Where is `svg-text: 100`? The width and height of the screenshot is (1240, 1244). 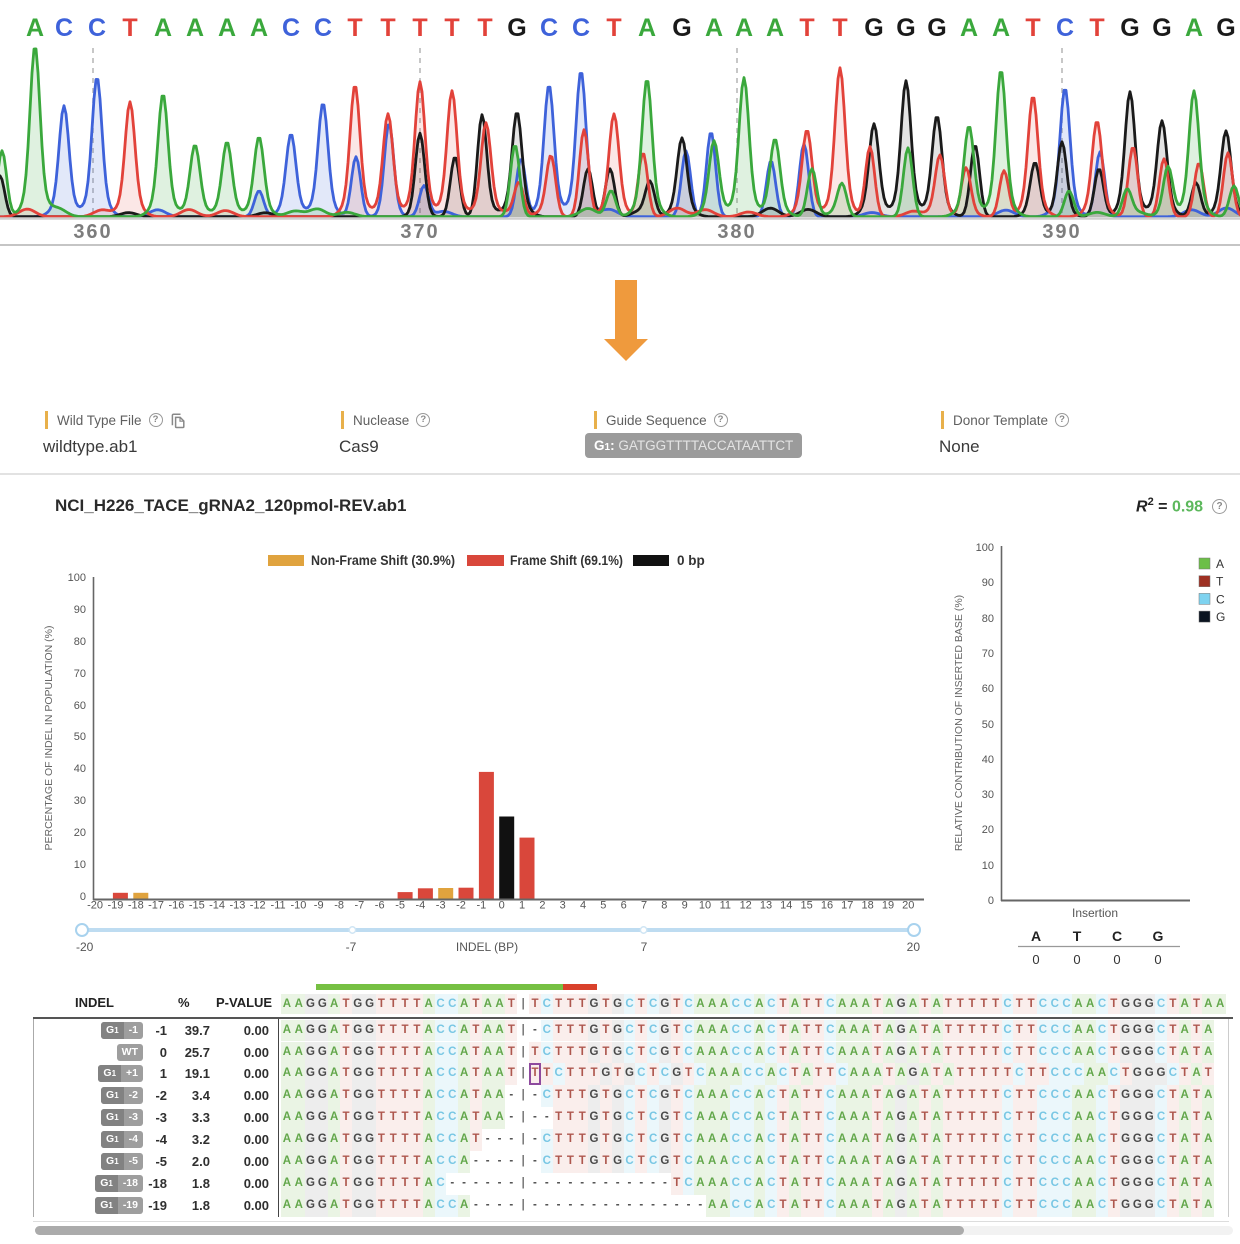
svg-text: 100 is located at coordinates (77, 578).